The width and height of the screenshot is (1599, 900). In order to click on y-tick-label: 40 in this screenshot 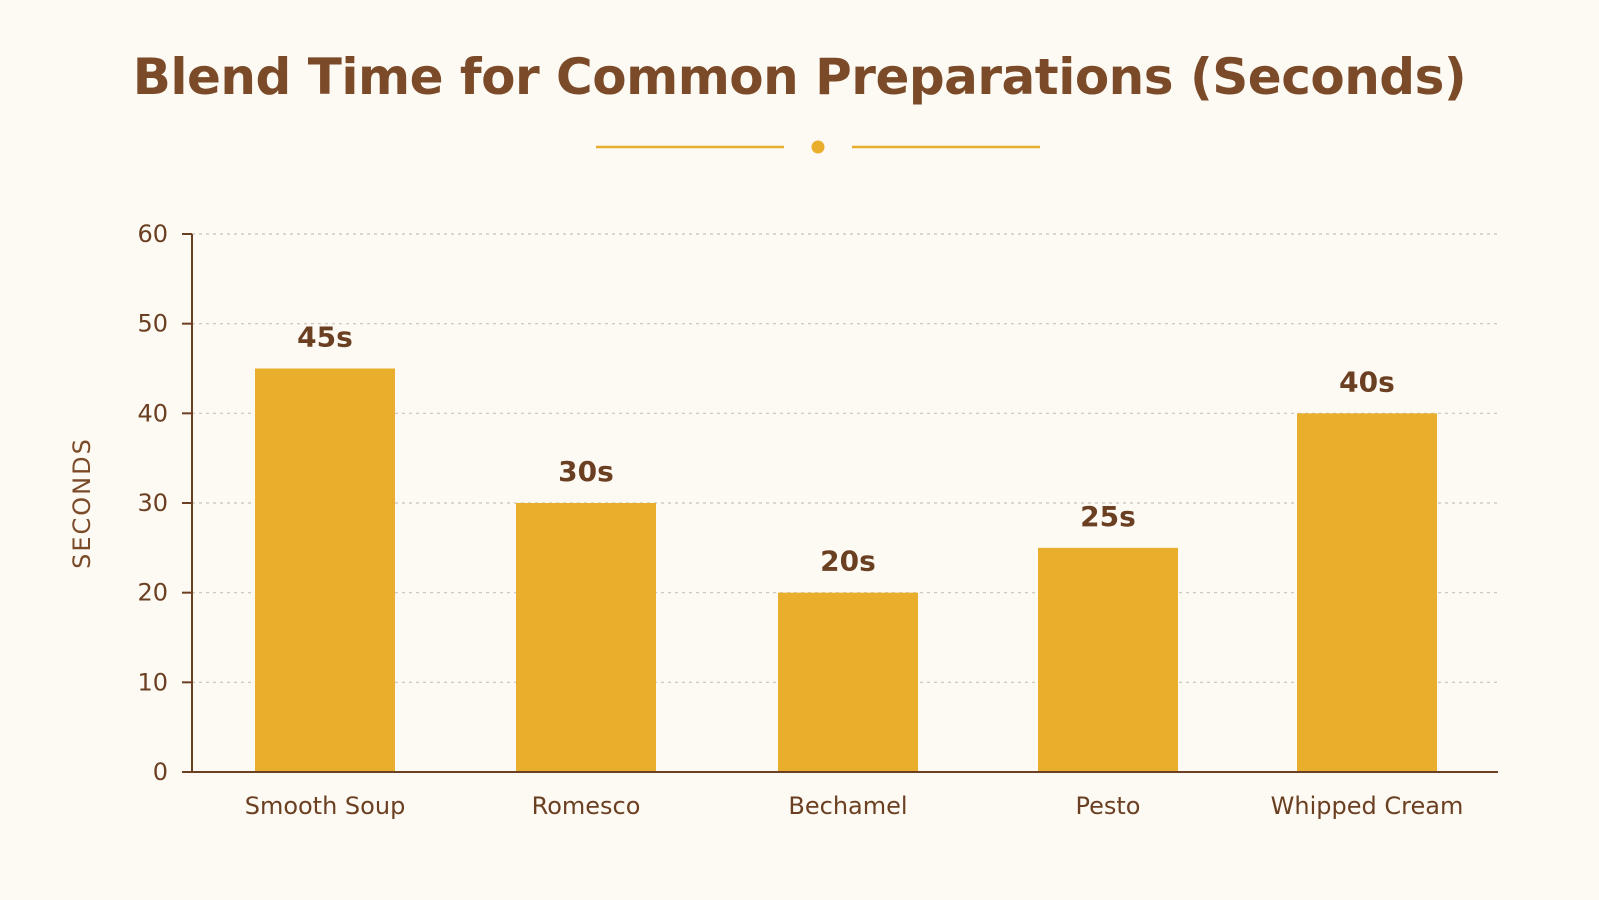, I will do `click(152, 413)`.